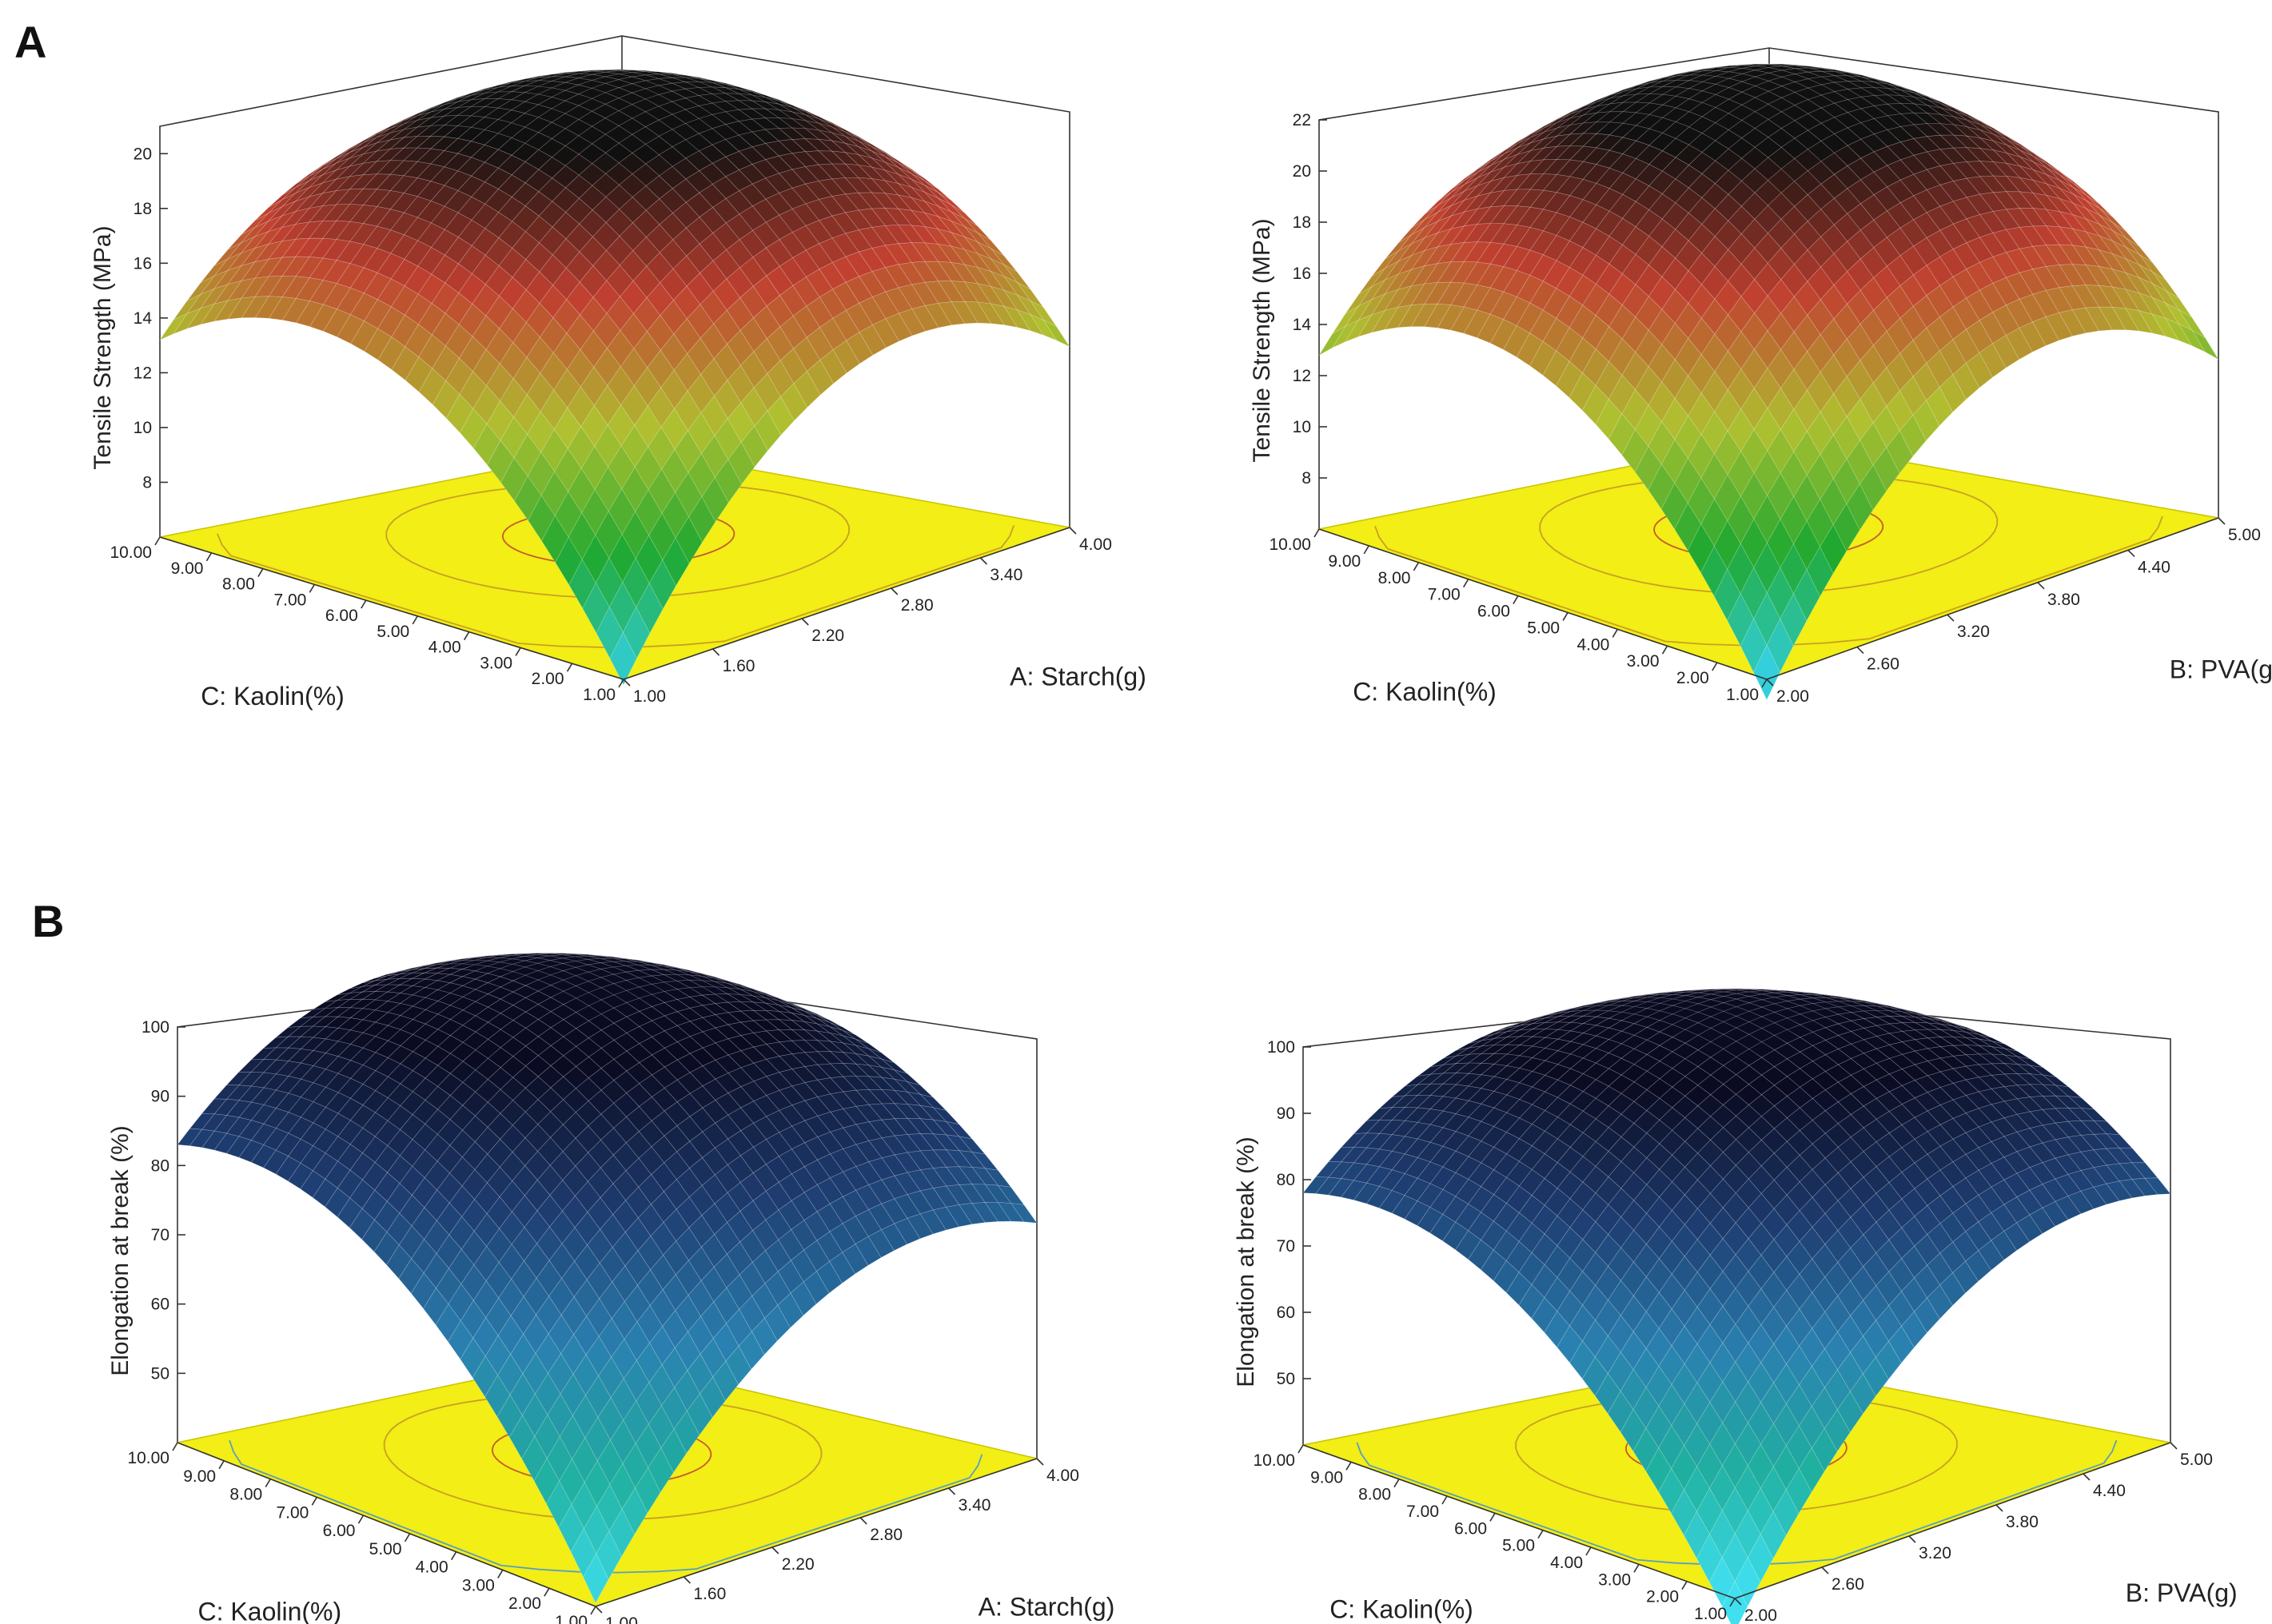  I want to click on x-axis-label: A: Starch(g), so click(1078, 677).